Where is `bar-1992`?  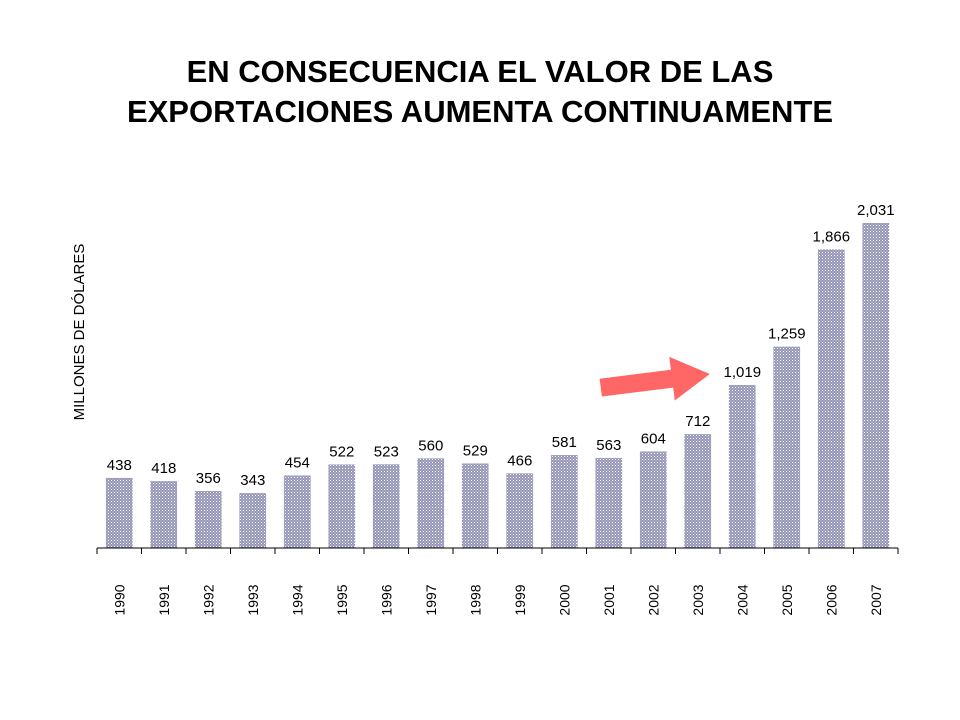
bar-1992 is located at coordinates (208, 519).